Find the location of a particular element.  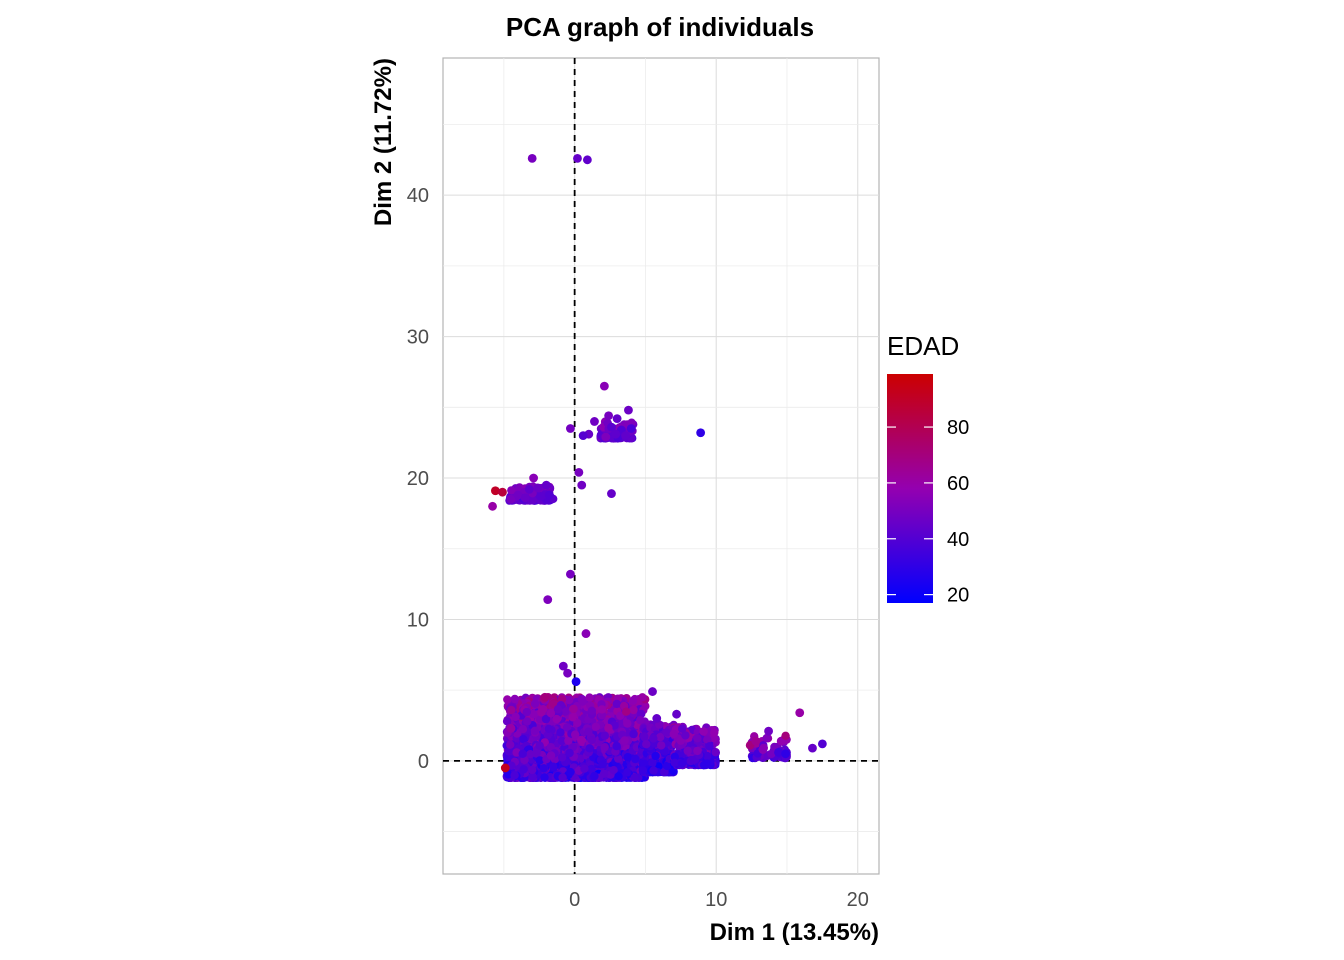

legend-colorbar is located at coordinates (910, 488).